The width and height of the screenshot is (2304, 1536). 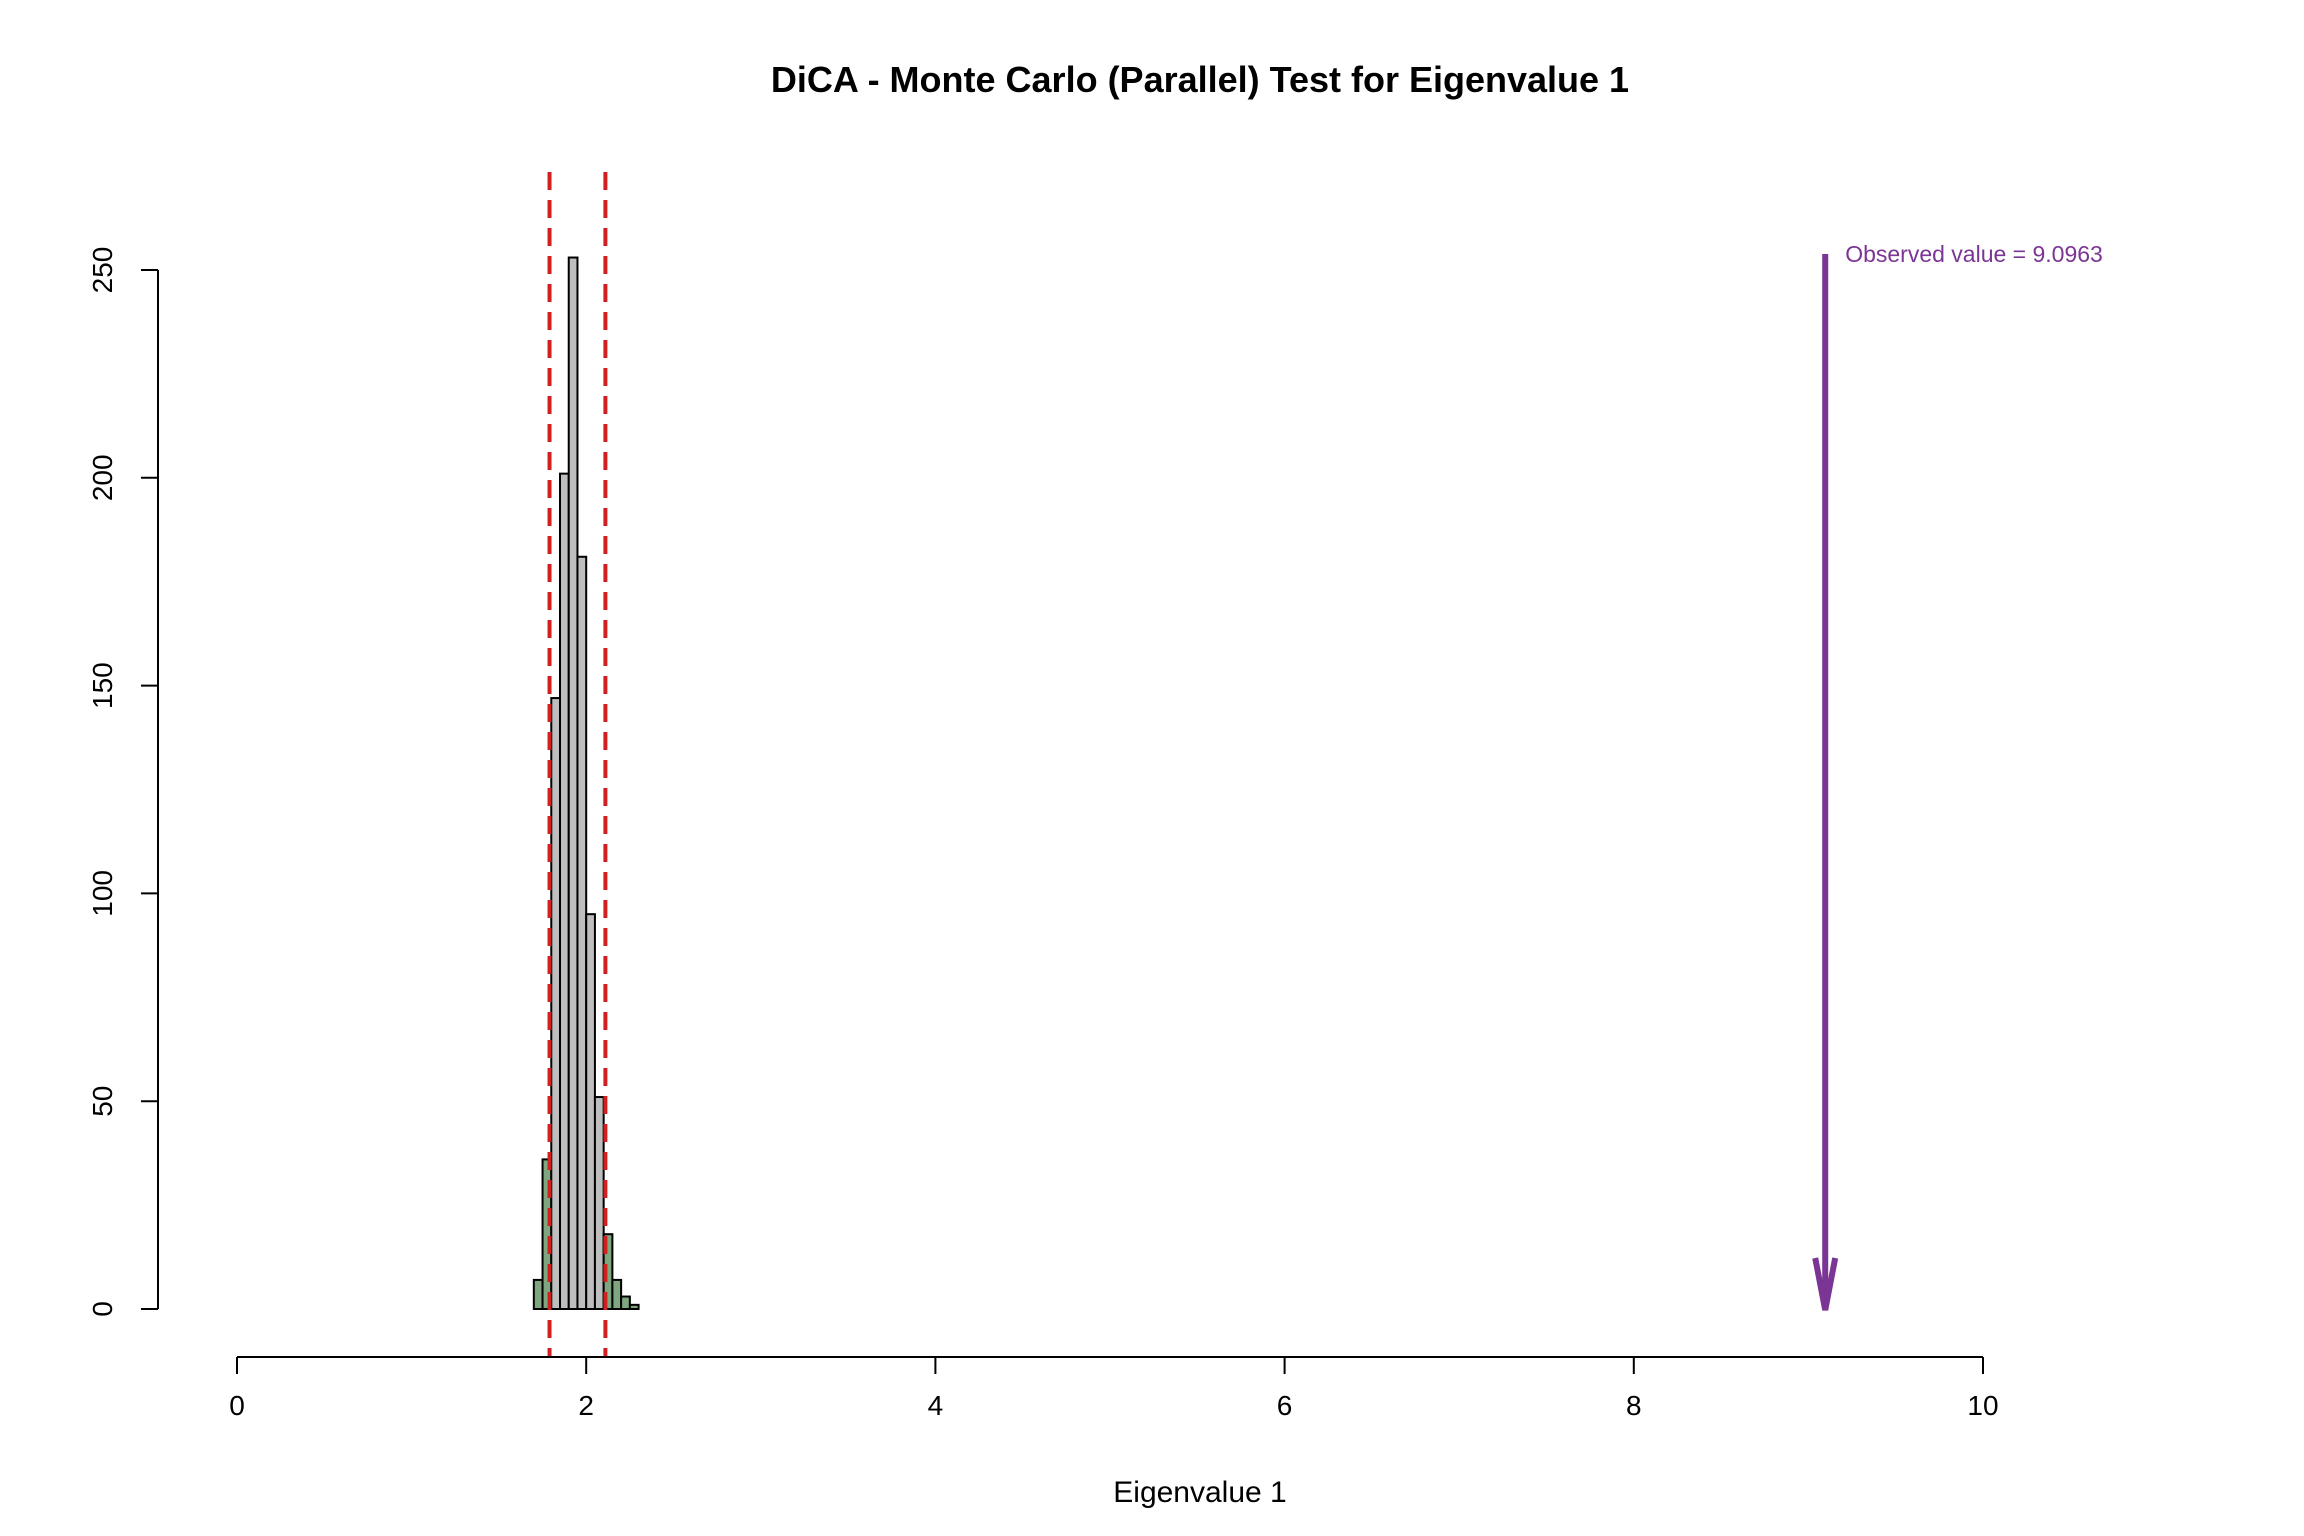 I want to click on observed-arrow-head, so click(x=1825, y=1284).